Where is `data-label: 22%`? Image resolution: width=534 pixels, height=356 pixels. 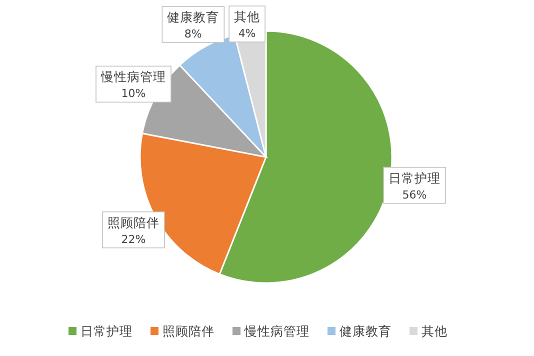
data-label: 22% is located at coordinates (133, 239).